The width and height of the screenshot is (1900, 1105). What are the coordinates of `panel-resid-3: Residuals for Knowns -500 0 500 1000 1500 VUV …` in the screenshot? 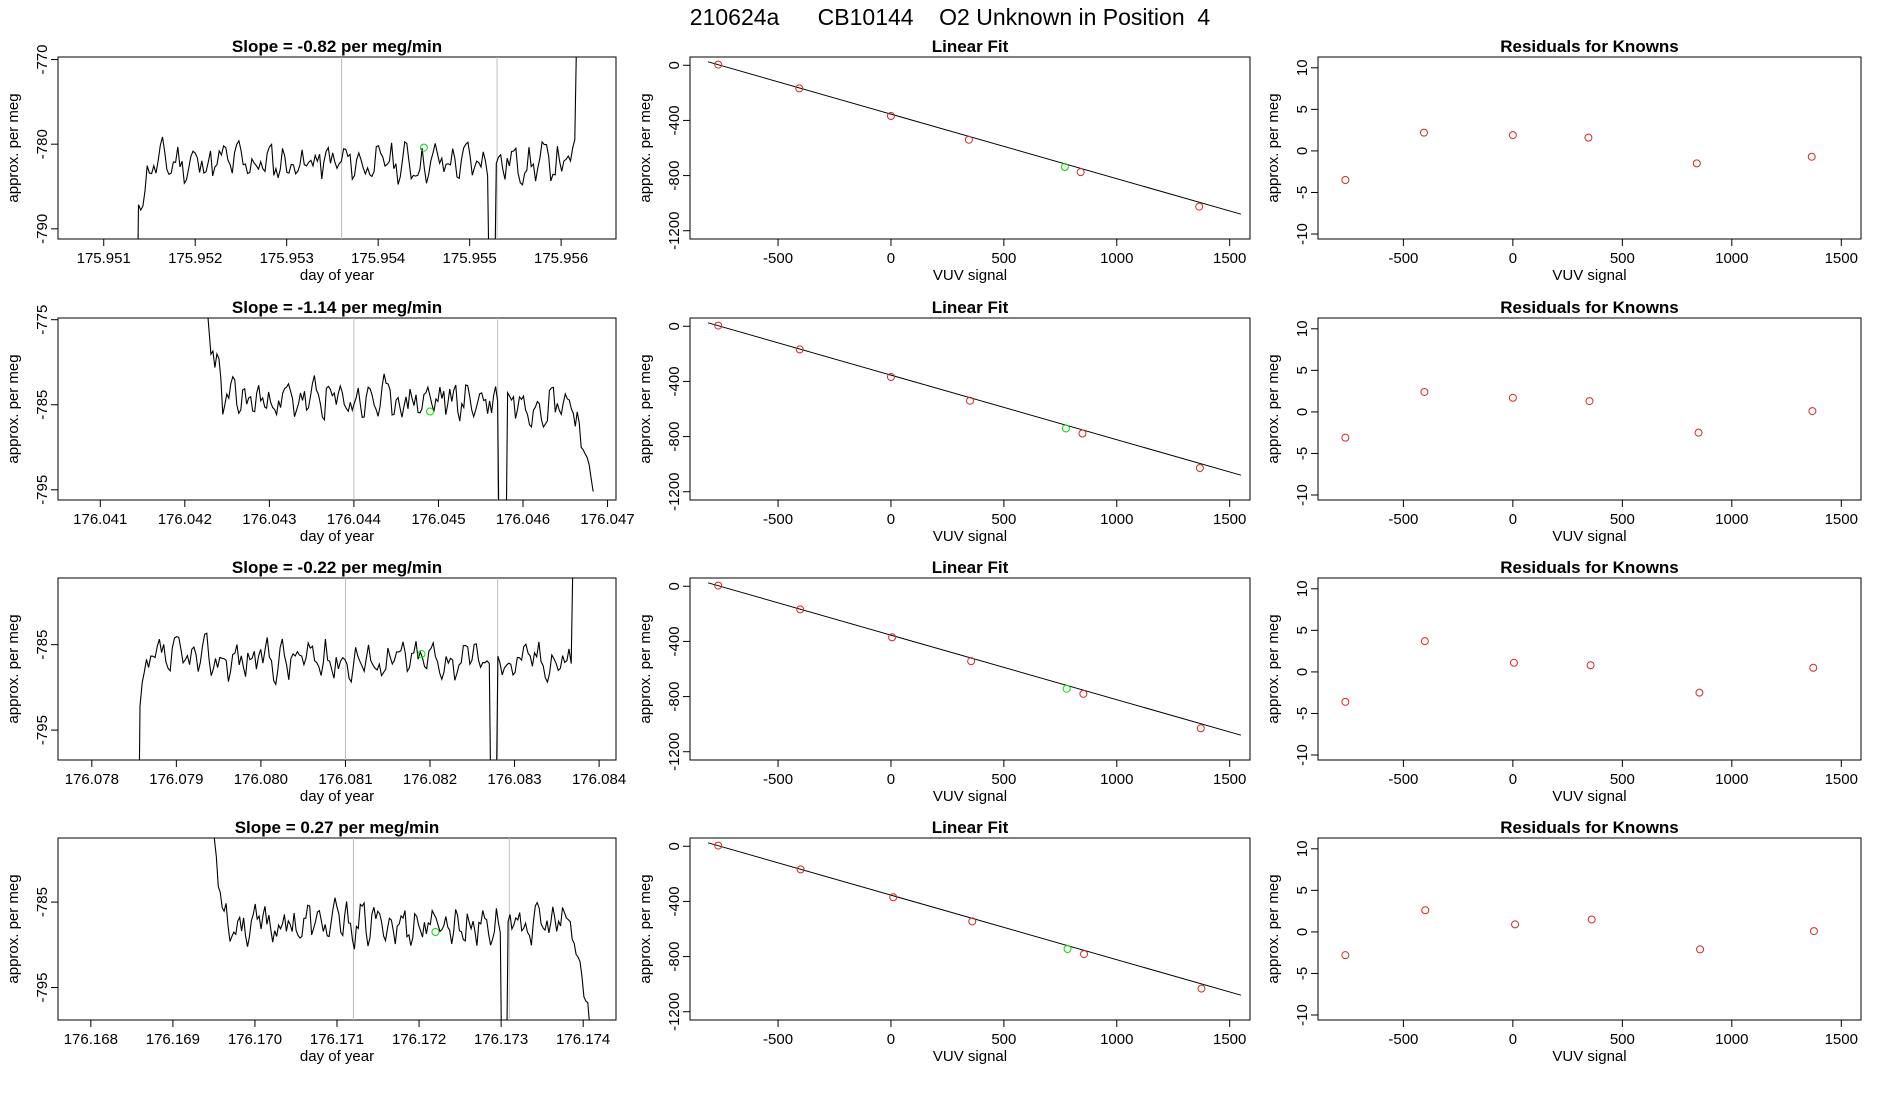 It's located at (1563, 681).